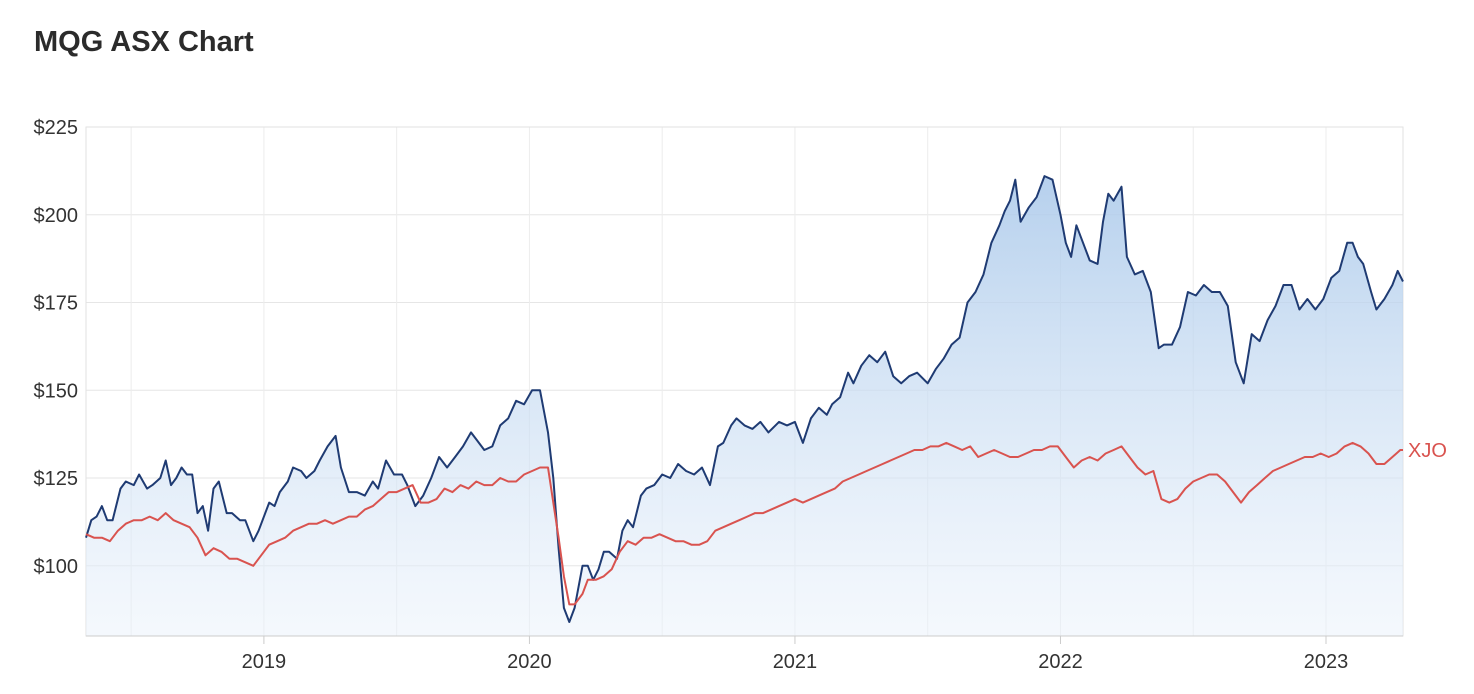  What do you see at coordinates (56, 216) in the screenshot?
I see `y-tick-label: $200` at bounding box center [56, 216].